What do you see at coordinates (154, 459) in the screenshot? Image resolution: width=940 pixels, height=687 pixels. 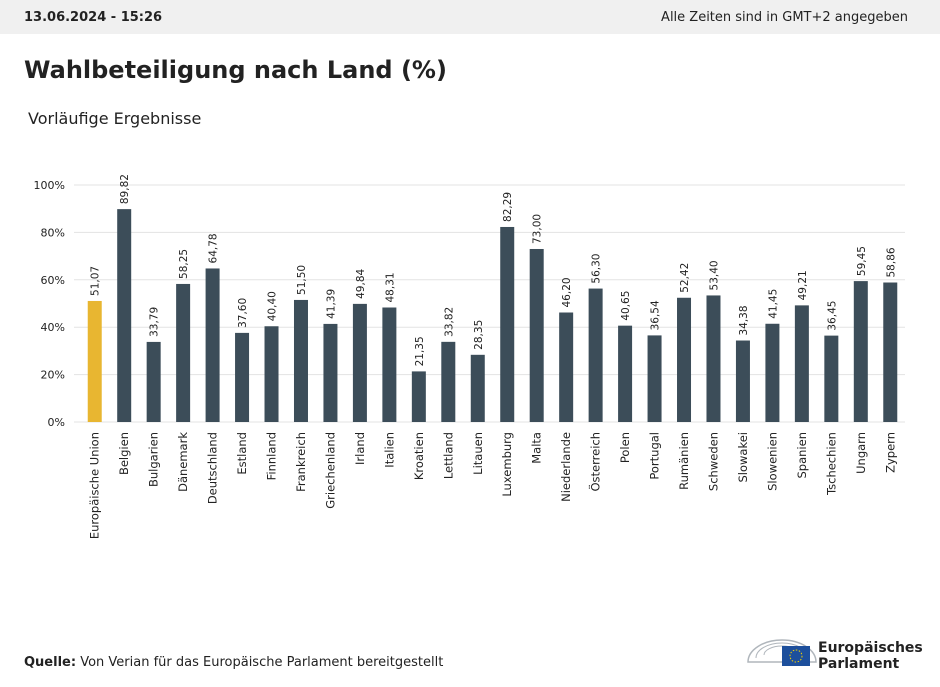 I see `x-tick-label: Bulgarien` at bounding box center [154, 459].